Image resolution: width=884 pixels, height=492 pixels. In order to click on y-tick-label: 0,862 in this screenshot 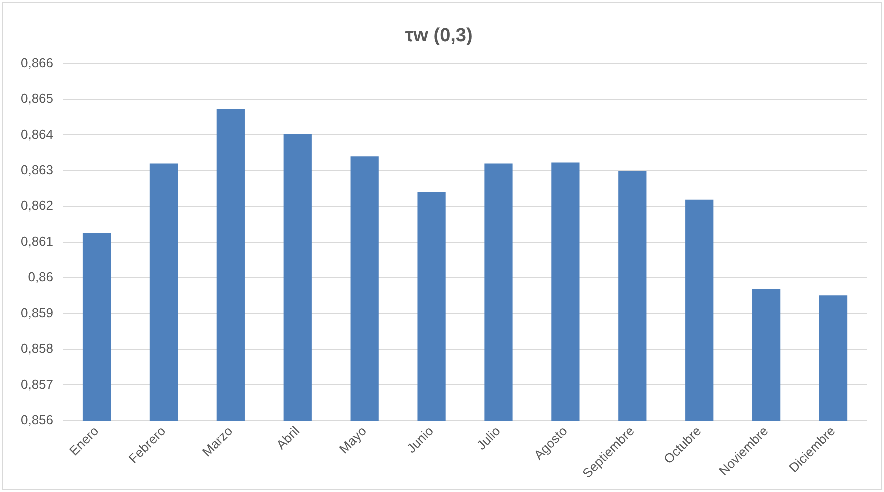, I will do `click(37, 206)`.